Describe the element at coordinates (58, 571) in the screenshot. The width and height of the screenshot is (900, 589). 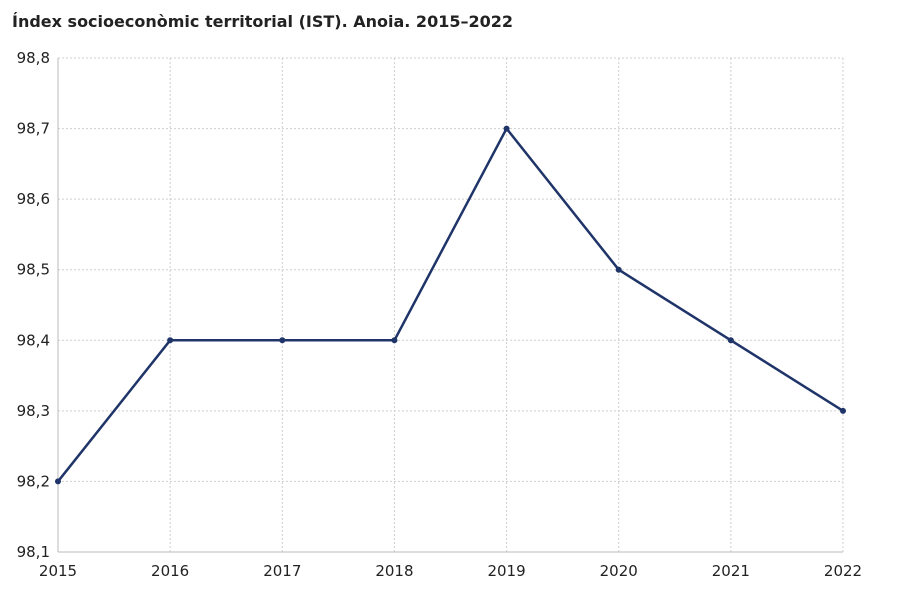
I see `x-tick-label: 2015` at that location.